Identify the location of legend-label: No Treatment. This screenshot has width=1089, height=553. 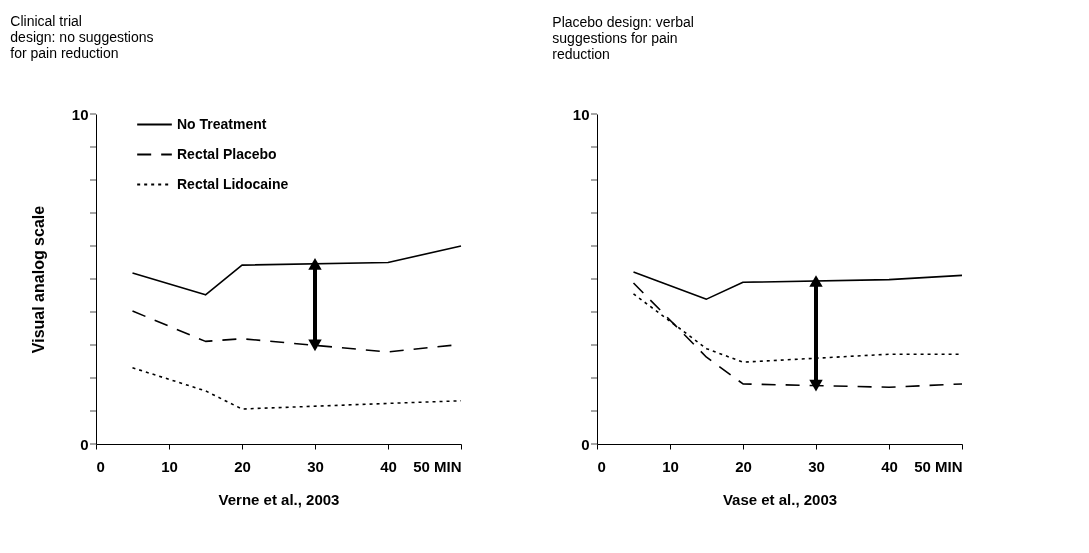
(222, 123).